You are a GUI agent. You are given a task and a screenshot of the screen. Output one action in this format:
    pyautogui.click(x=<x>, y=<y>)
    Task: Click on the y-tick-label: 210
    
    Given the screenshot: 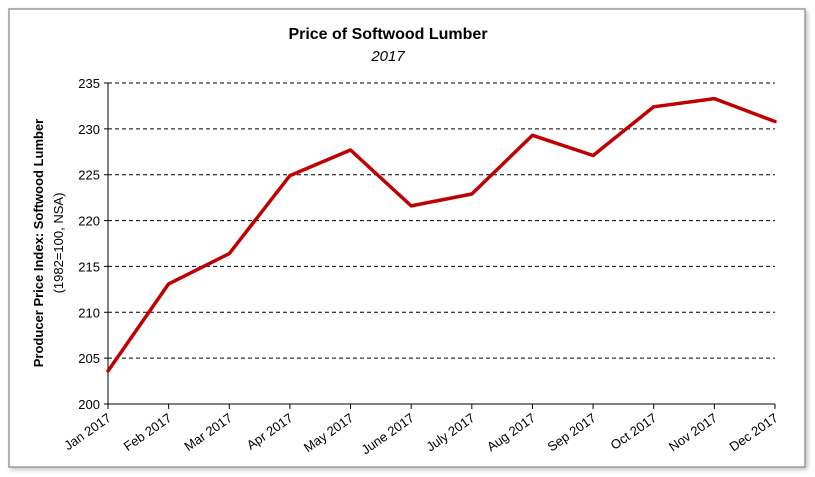 What is the action you would take?
    pyautogui.click(x=89, y=312)
    